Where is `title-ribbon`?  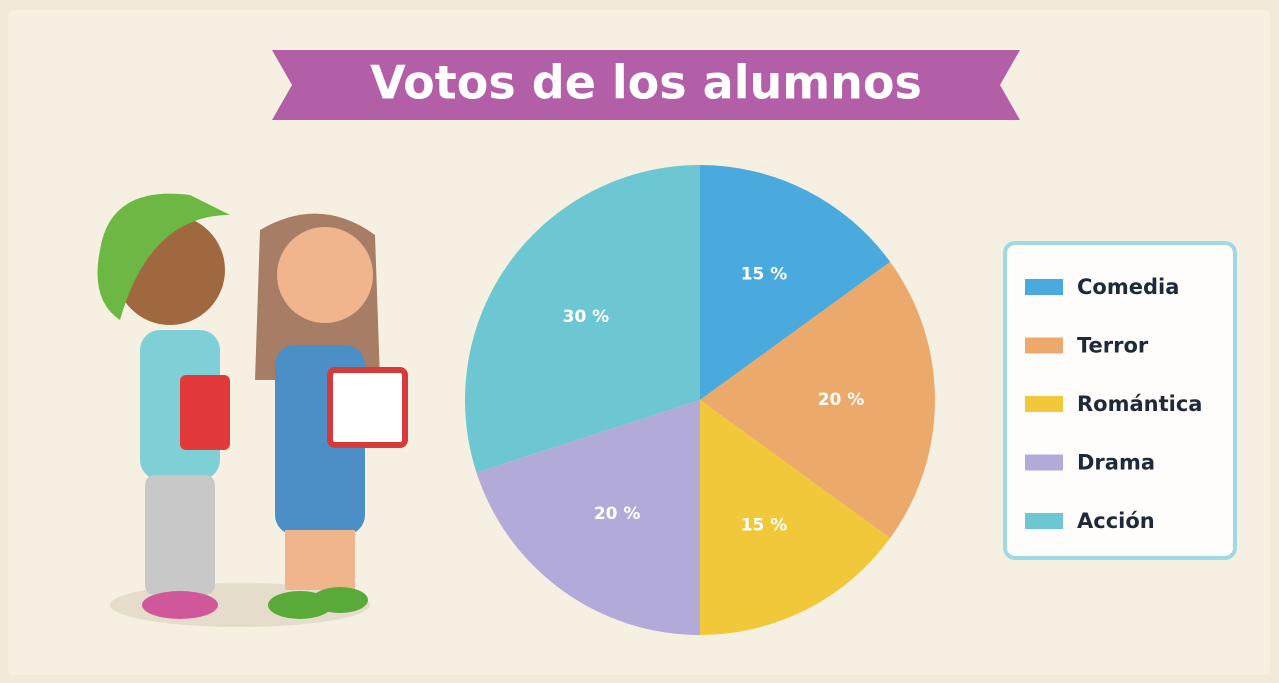 title-ribbon is located at coordinates (646, 85).